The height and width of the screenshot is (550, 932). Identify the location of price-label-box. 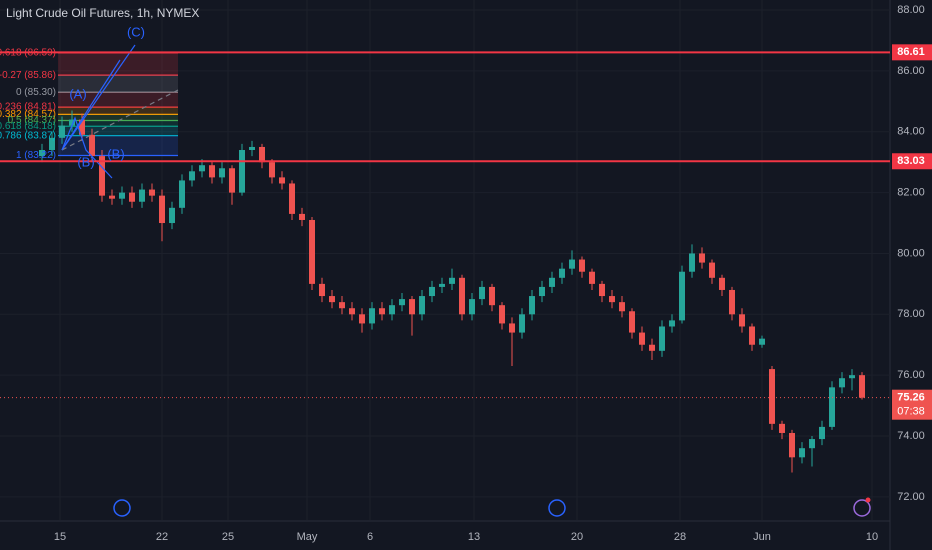
(912, 161).